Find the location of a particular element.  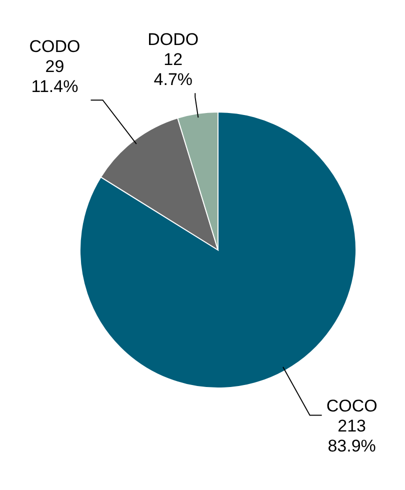

slice-label: COCO is located at coordinates (352, 406).